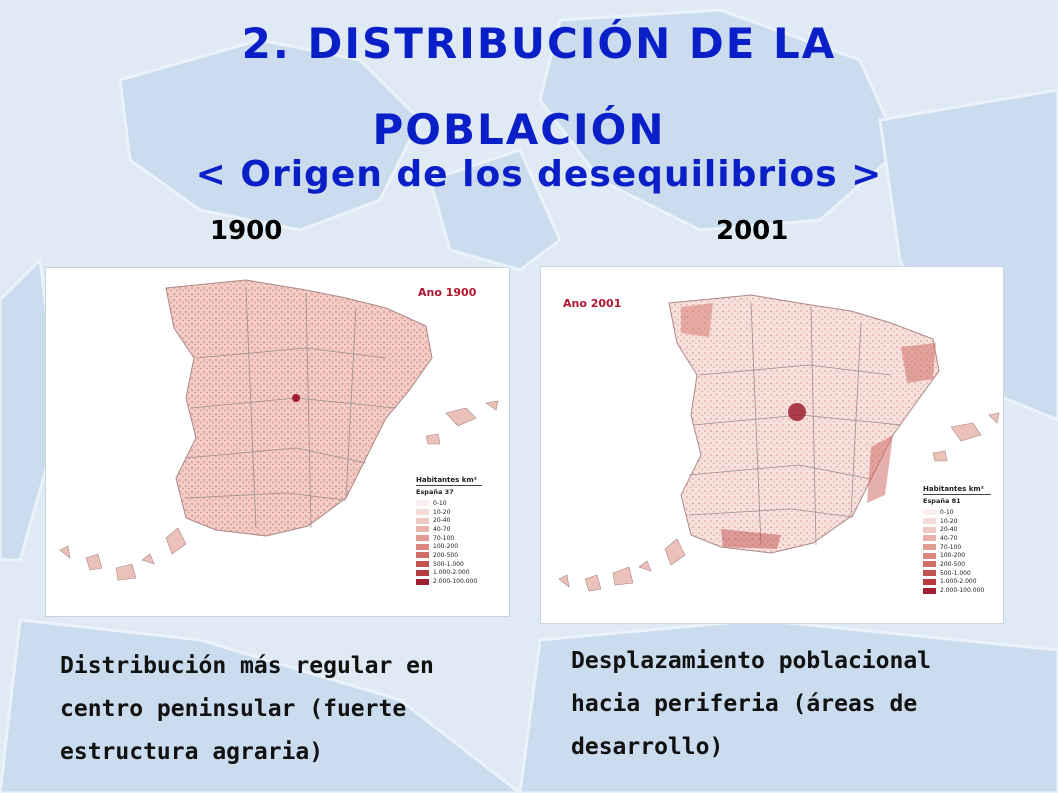 Image resolution: width=1058 pixels, height=793 pixels. What do you see at coordinates (647, 747) in the screenshot?
I see `caption-line: desarrollo)` at bounding box center [647, 747].